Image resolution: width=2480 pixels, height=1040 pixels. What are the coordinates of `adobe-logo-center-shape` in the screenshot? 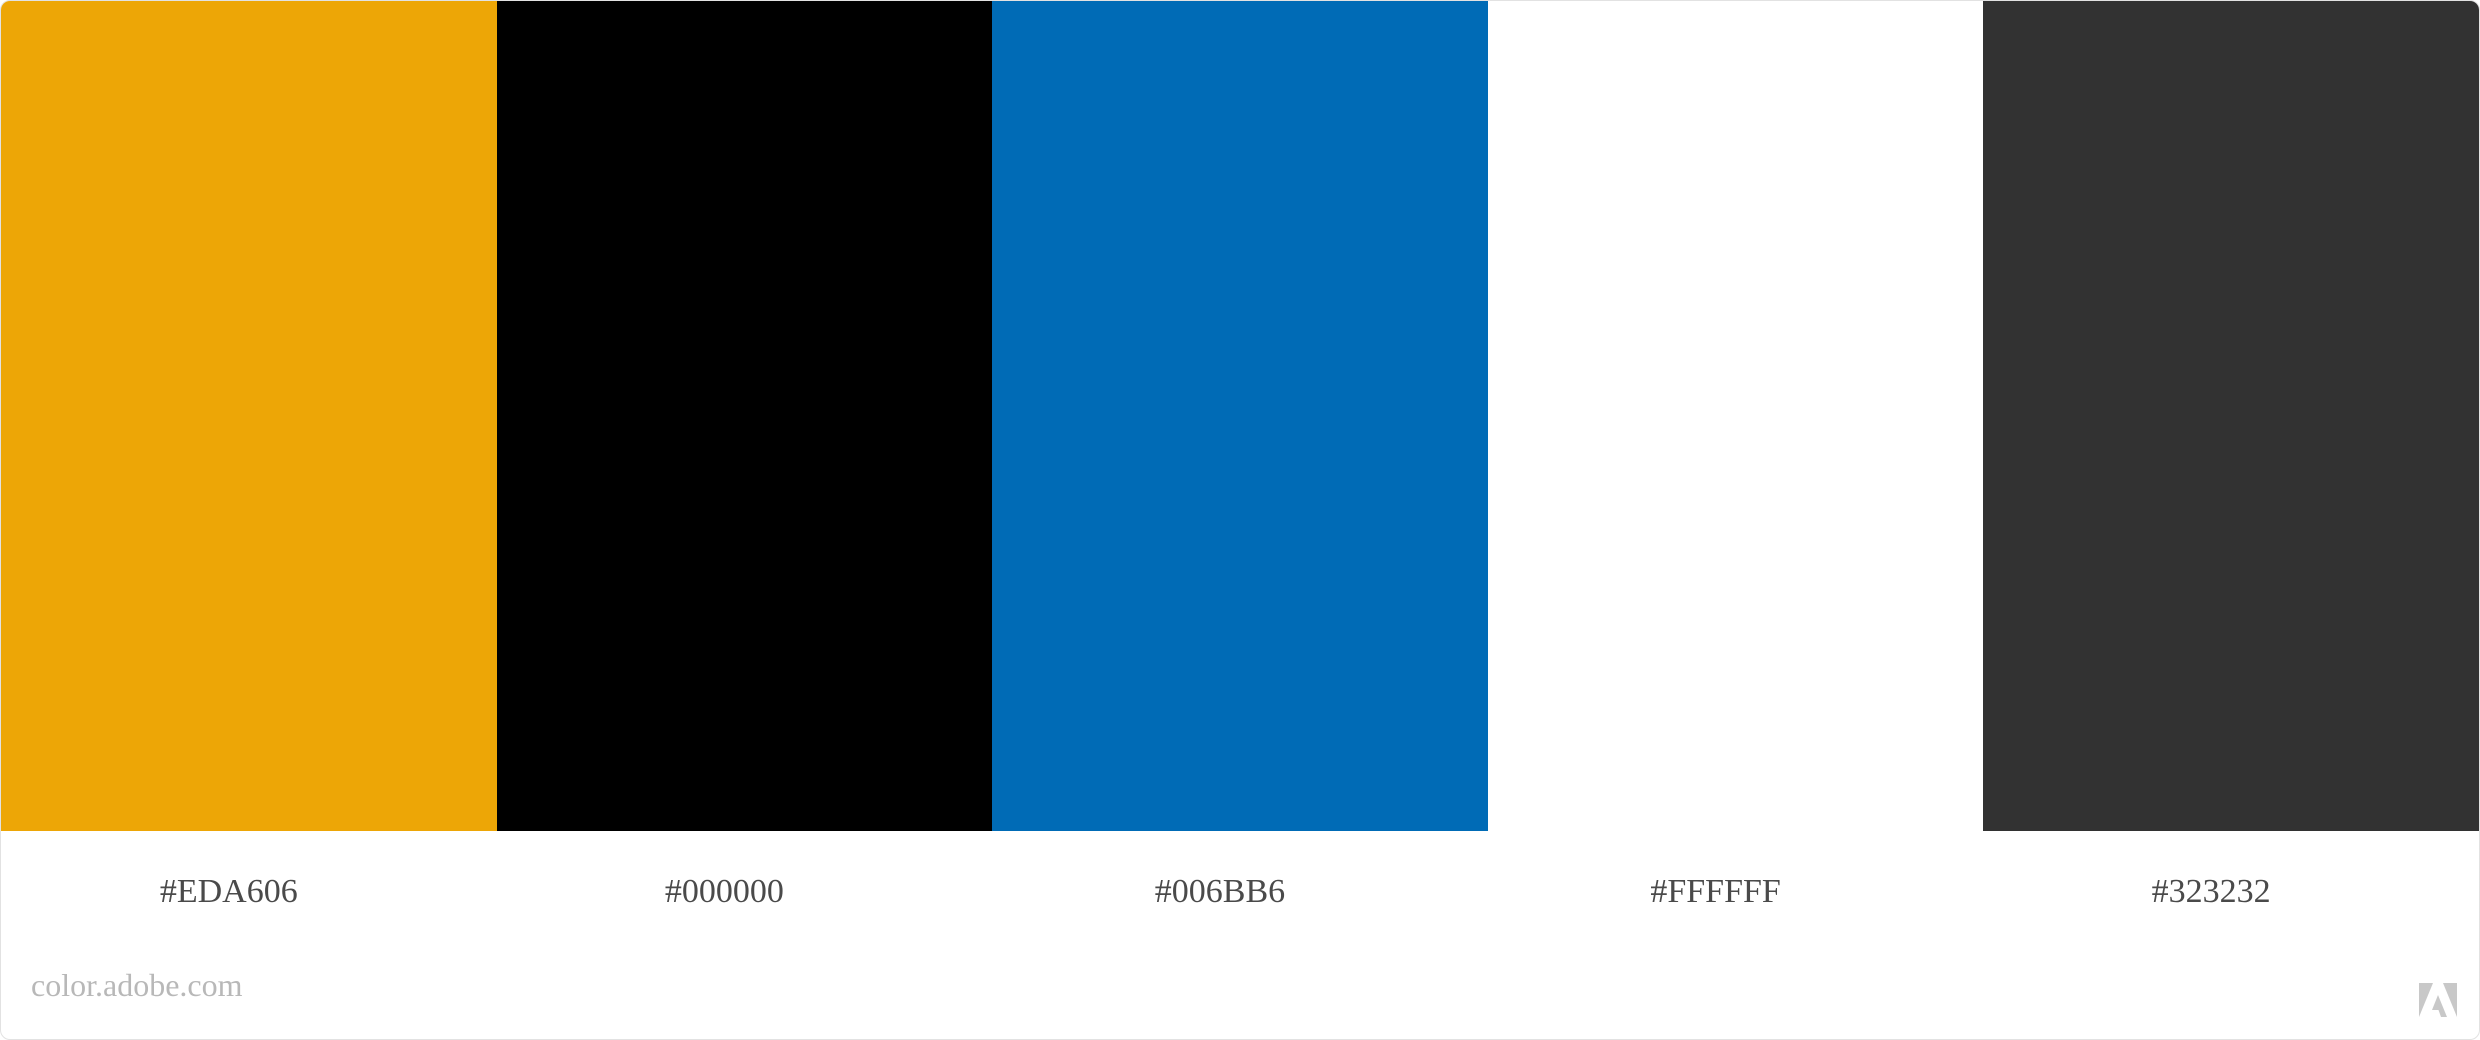 It's located at (2439, 1006).